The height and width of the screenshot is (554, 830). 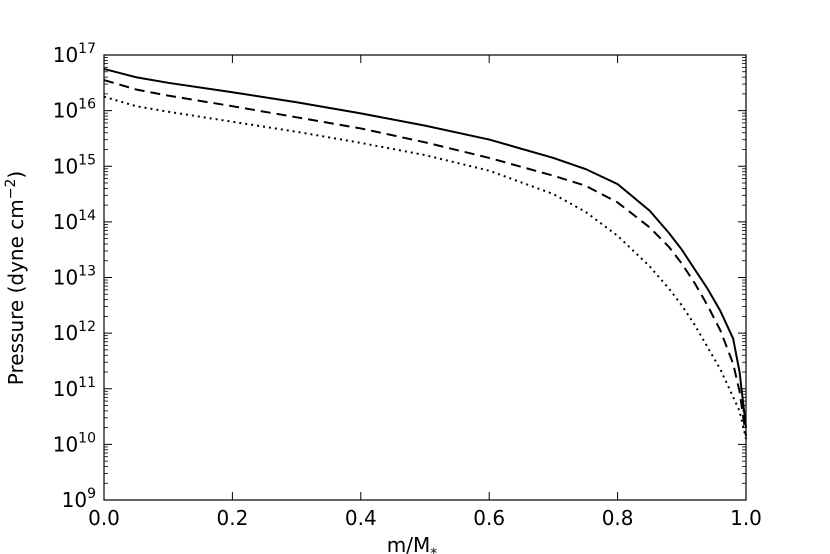 I want to click on x-axis-label-main: m/M, so click(x=408, y=543).